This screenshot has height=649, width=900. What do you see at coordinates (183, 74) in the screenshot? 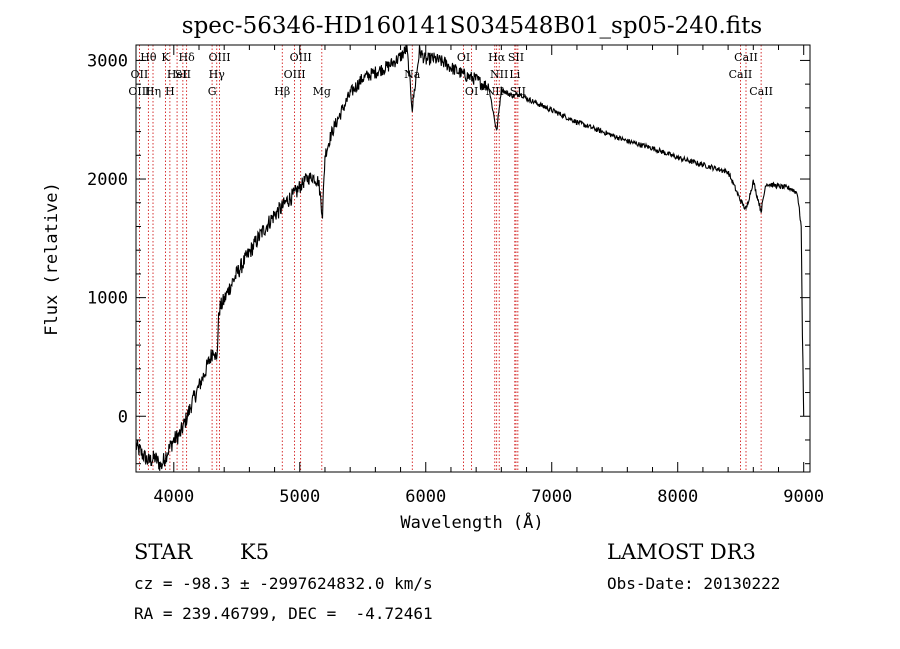
I see `line-label-11: SII` at bounding box center [183, 74].